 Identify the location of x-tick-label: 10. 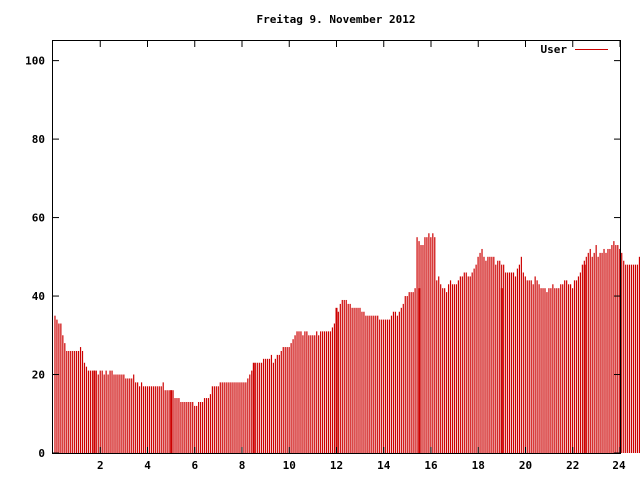
(289, 465).